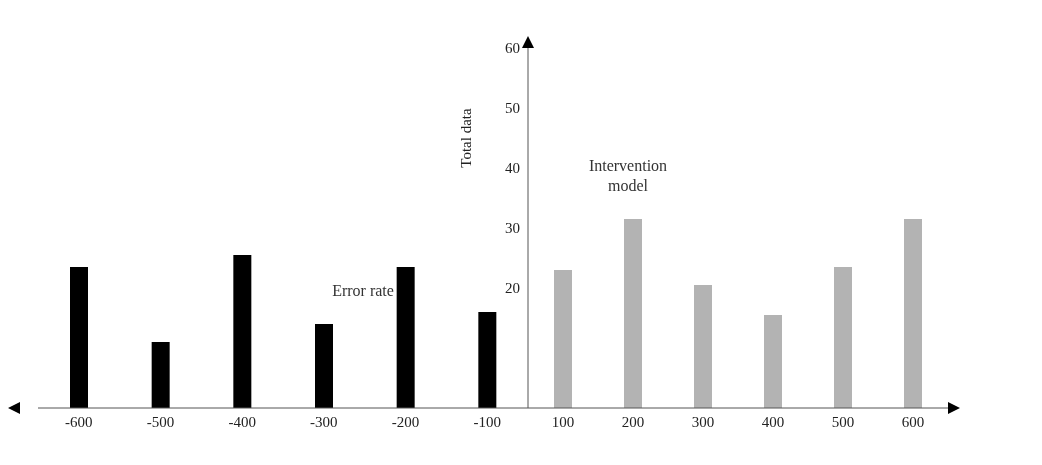 The height and width of the screenshot is (465, 1042). I want to click on y-tick-label: 30, so click(512, 228).